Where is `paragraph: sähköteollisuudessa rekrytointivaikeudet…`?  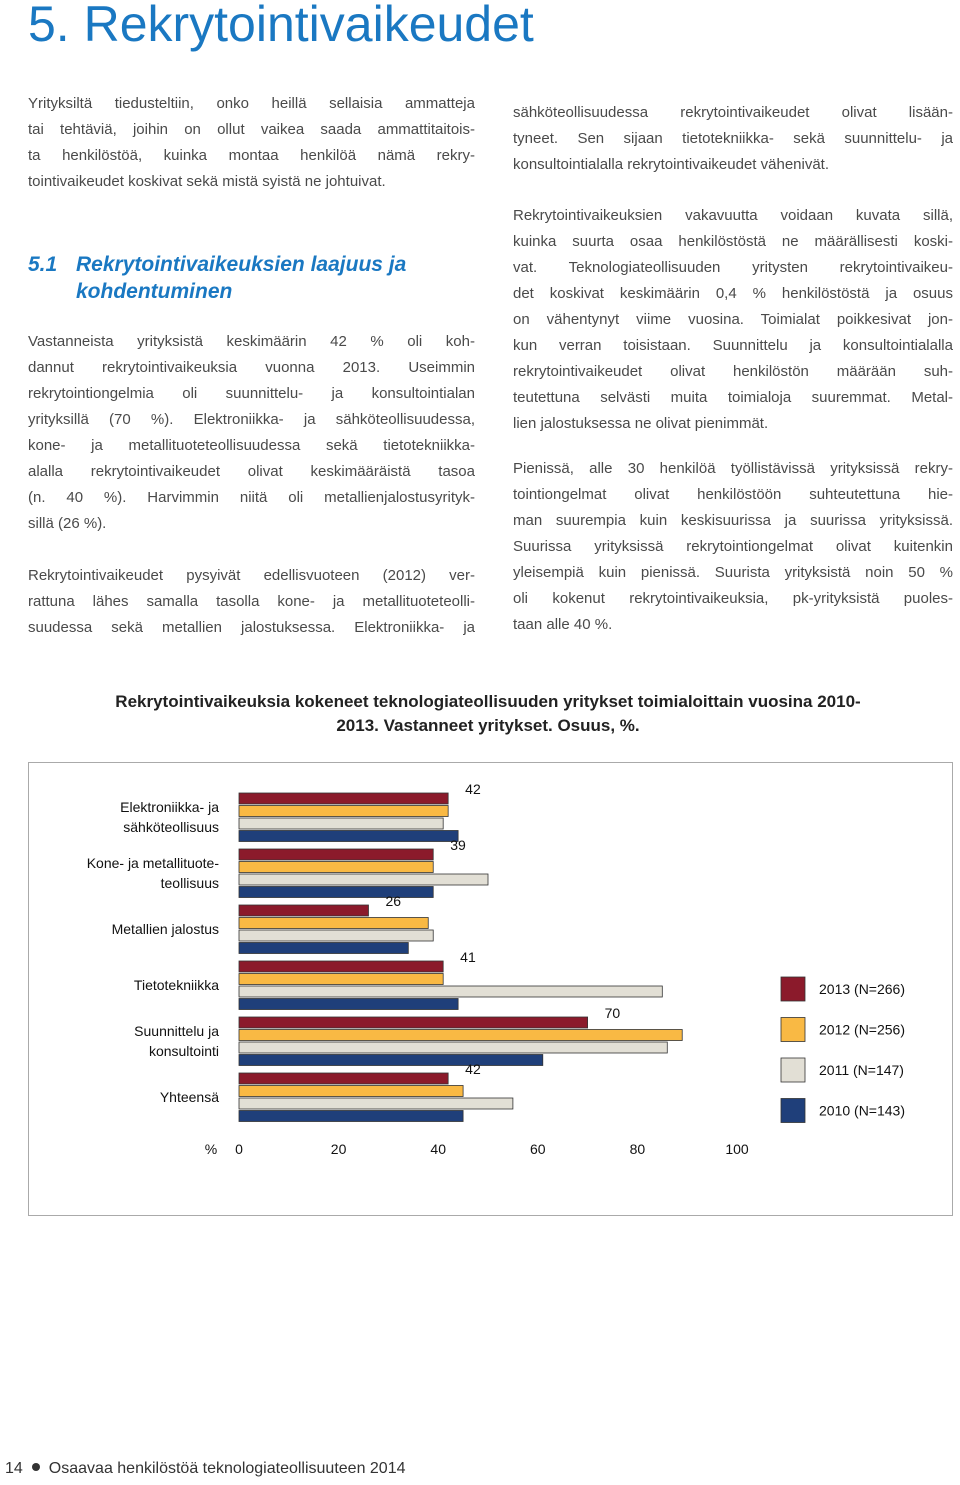 paragraph: sähköteollisuudessa rekrytointivaikeudet… is located at coordinates (733, 139).